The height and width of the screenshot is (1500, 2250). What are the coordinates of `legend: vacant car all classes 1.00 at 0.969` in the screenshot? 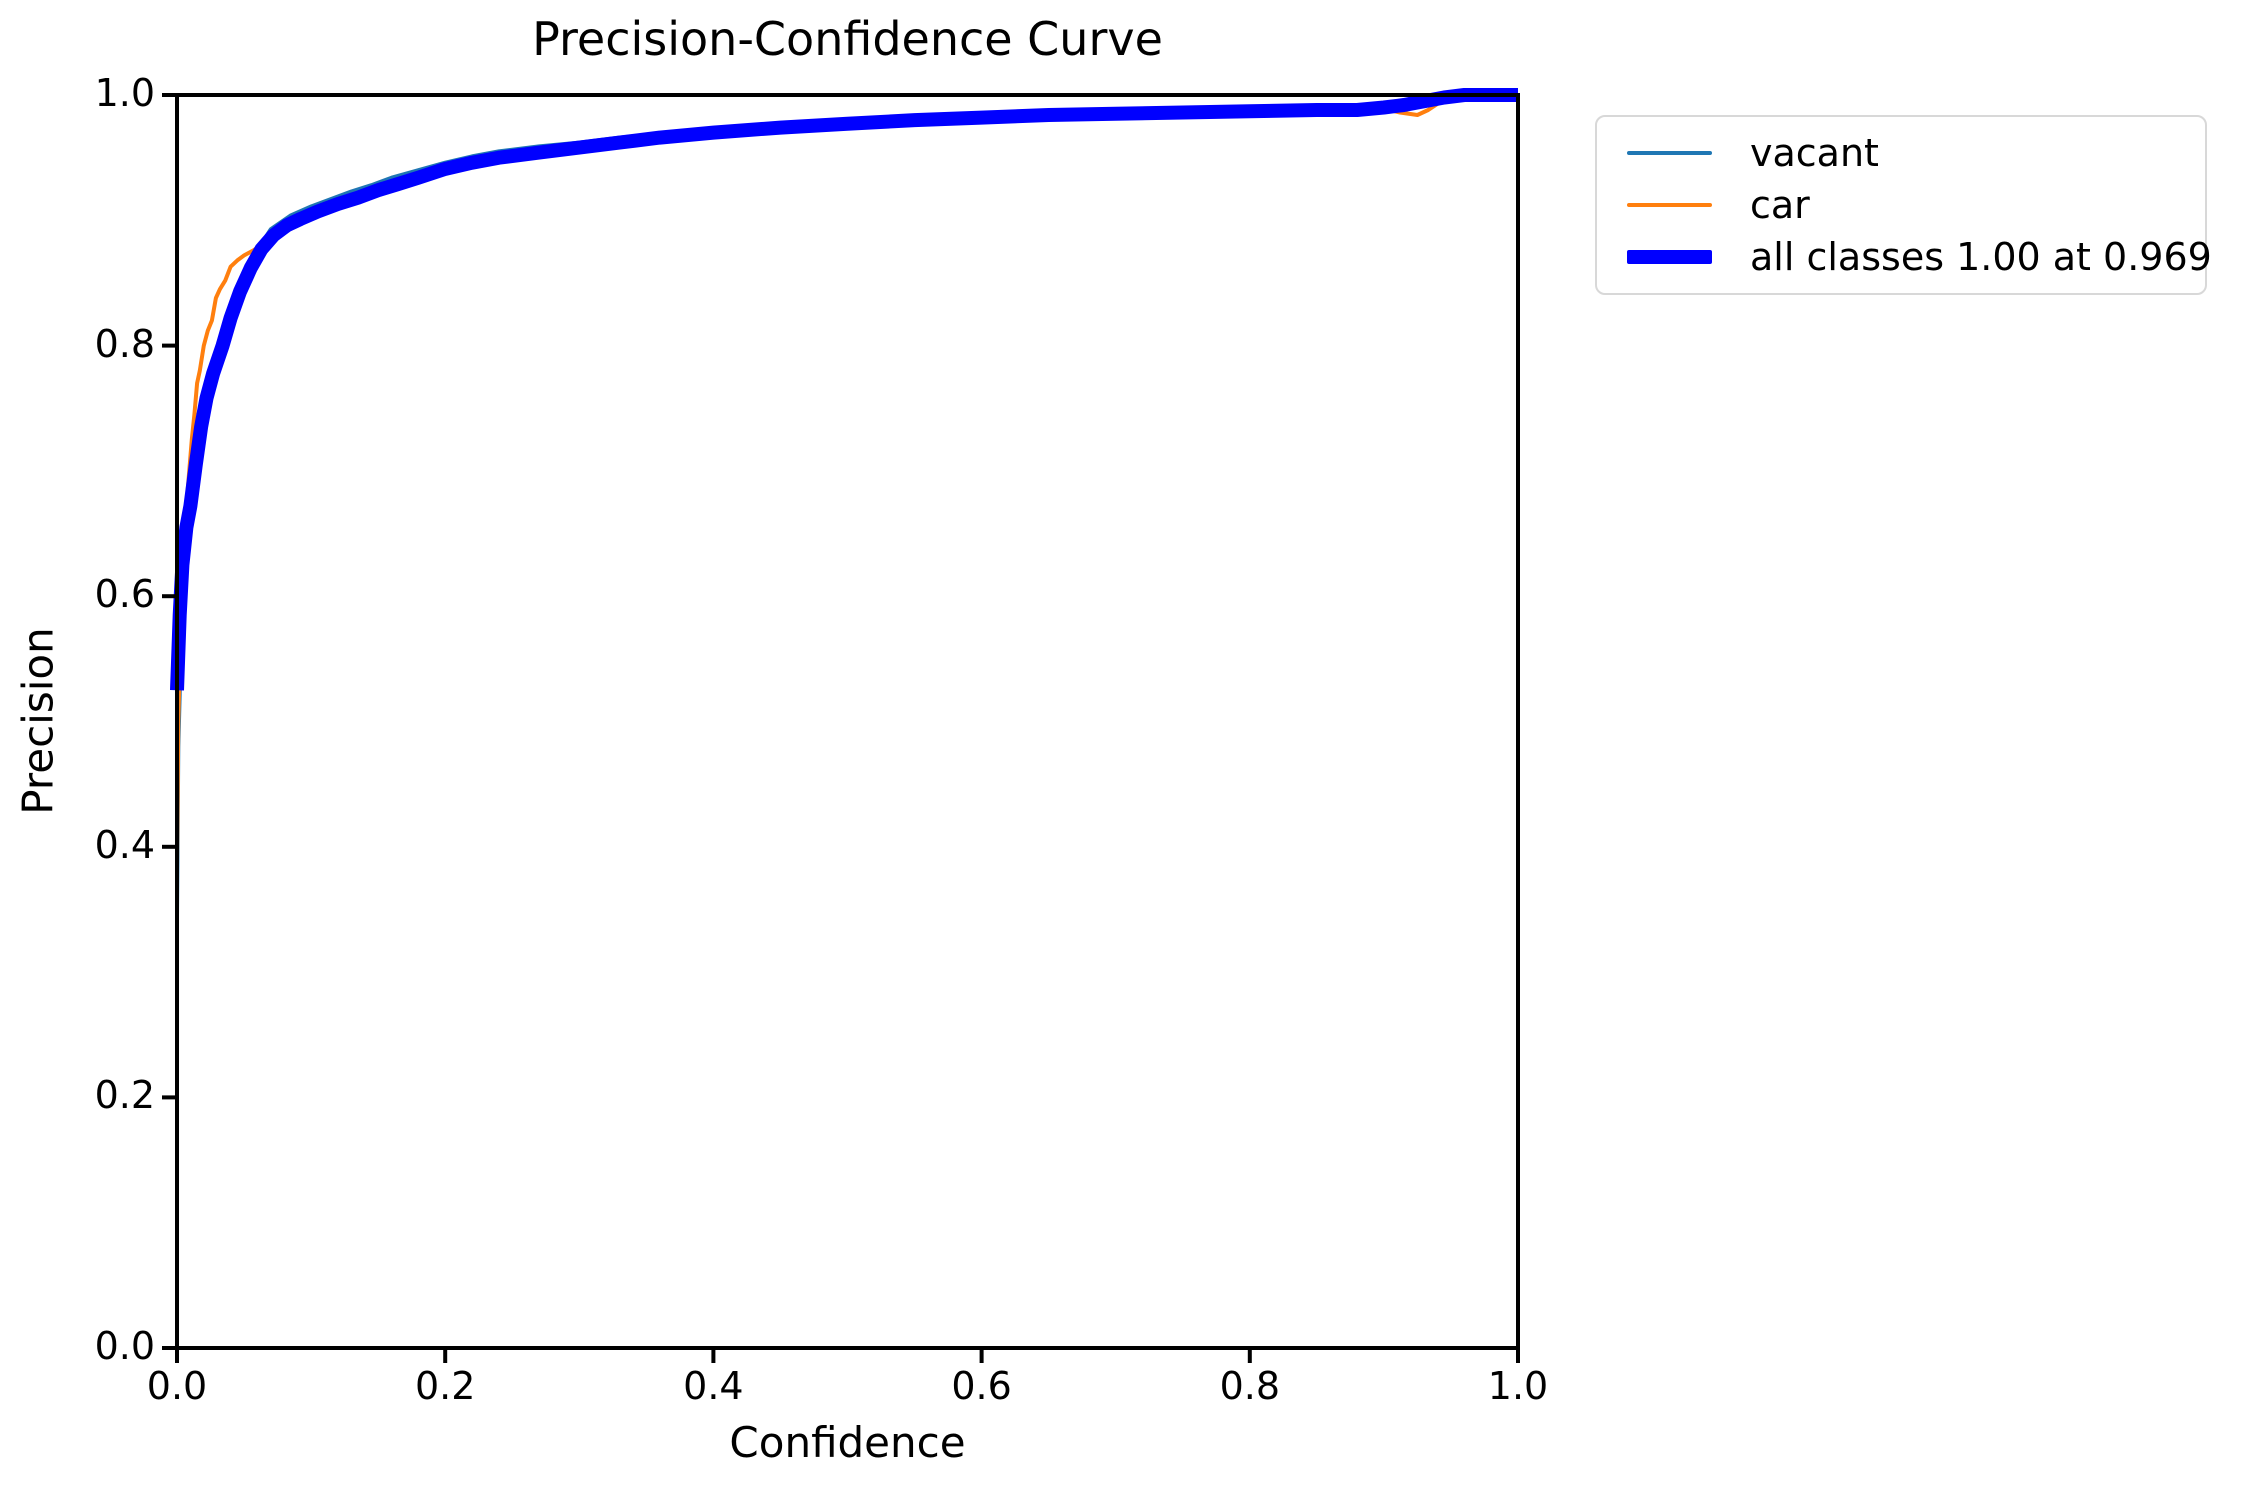 It's located at (1903, 205).